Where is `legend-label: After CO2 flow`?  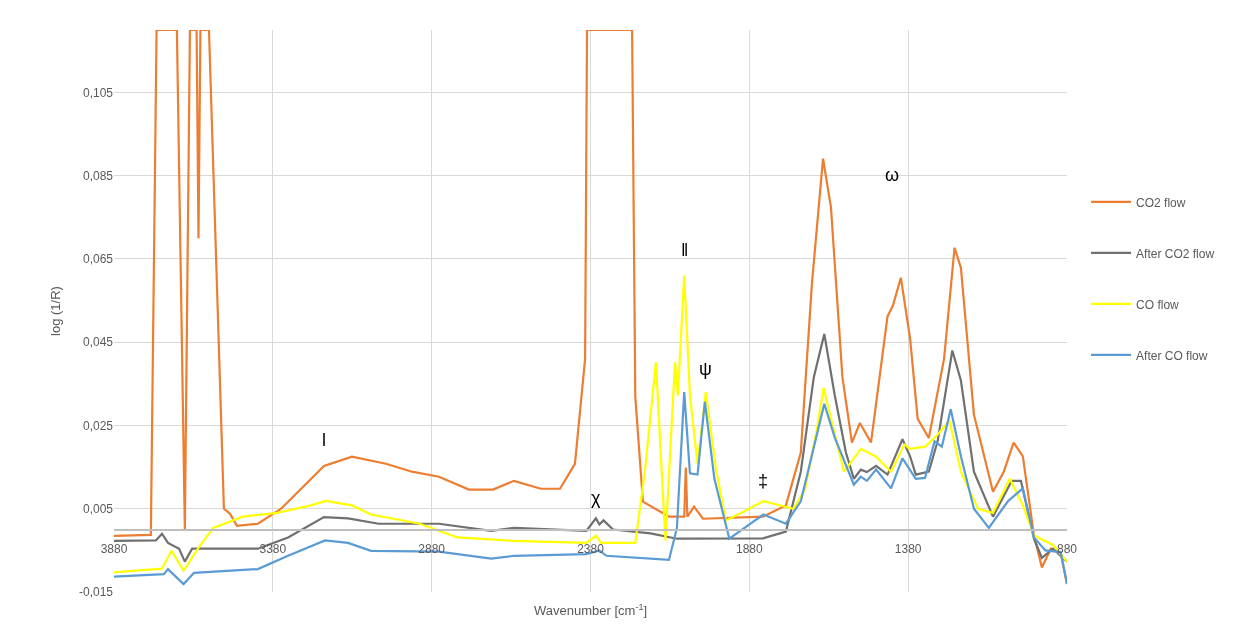 legend-label: After CO2 flow is located at coordinates (1175, 253).